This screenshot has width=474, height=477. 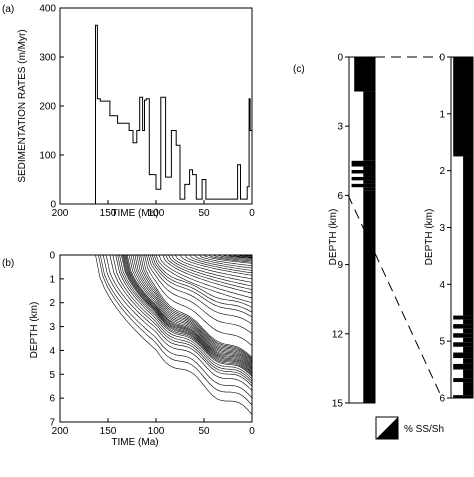 I want to click on y-tick-label-b: 6, so click(x=52, y=399).